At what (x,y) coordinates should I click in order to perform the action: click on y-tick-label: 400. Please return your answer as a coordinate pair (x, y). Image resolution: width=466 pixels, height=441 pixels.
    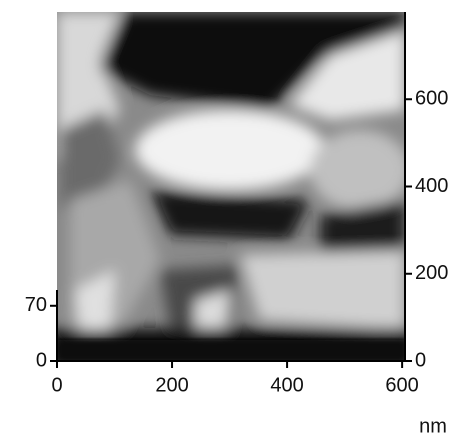
    Looking at the image, I should click on (431, 186).